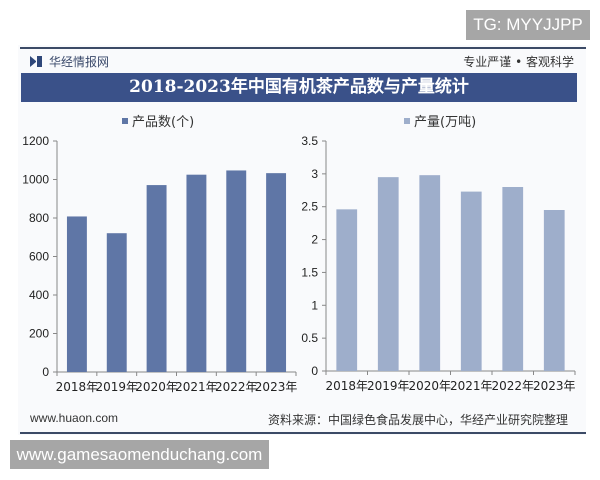 The height and width of the screenshot is (480, 600). Describe the element at coordinates (309, 207) in the screenshot. I see `y-tick-label: 2.5` at that location.